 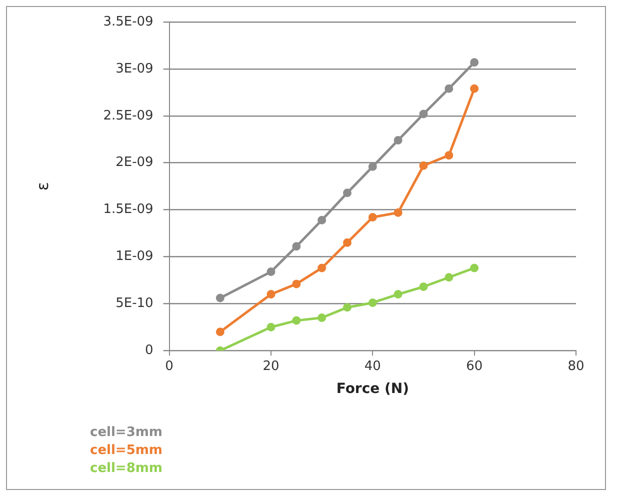 I want to click on x-tick-label: 0, so click(x=169, y=366).